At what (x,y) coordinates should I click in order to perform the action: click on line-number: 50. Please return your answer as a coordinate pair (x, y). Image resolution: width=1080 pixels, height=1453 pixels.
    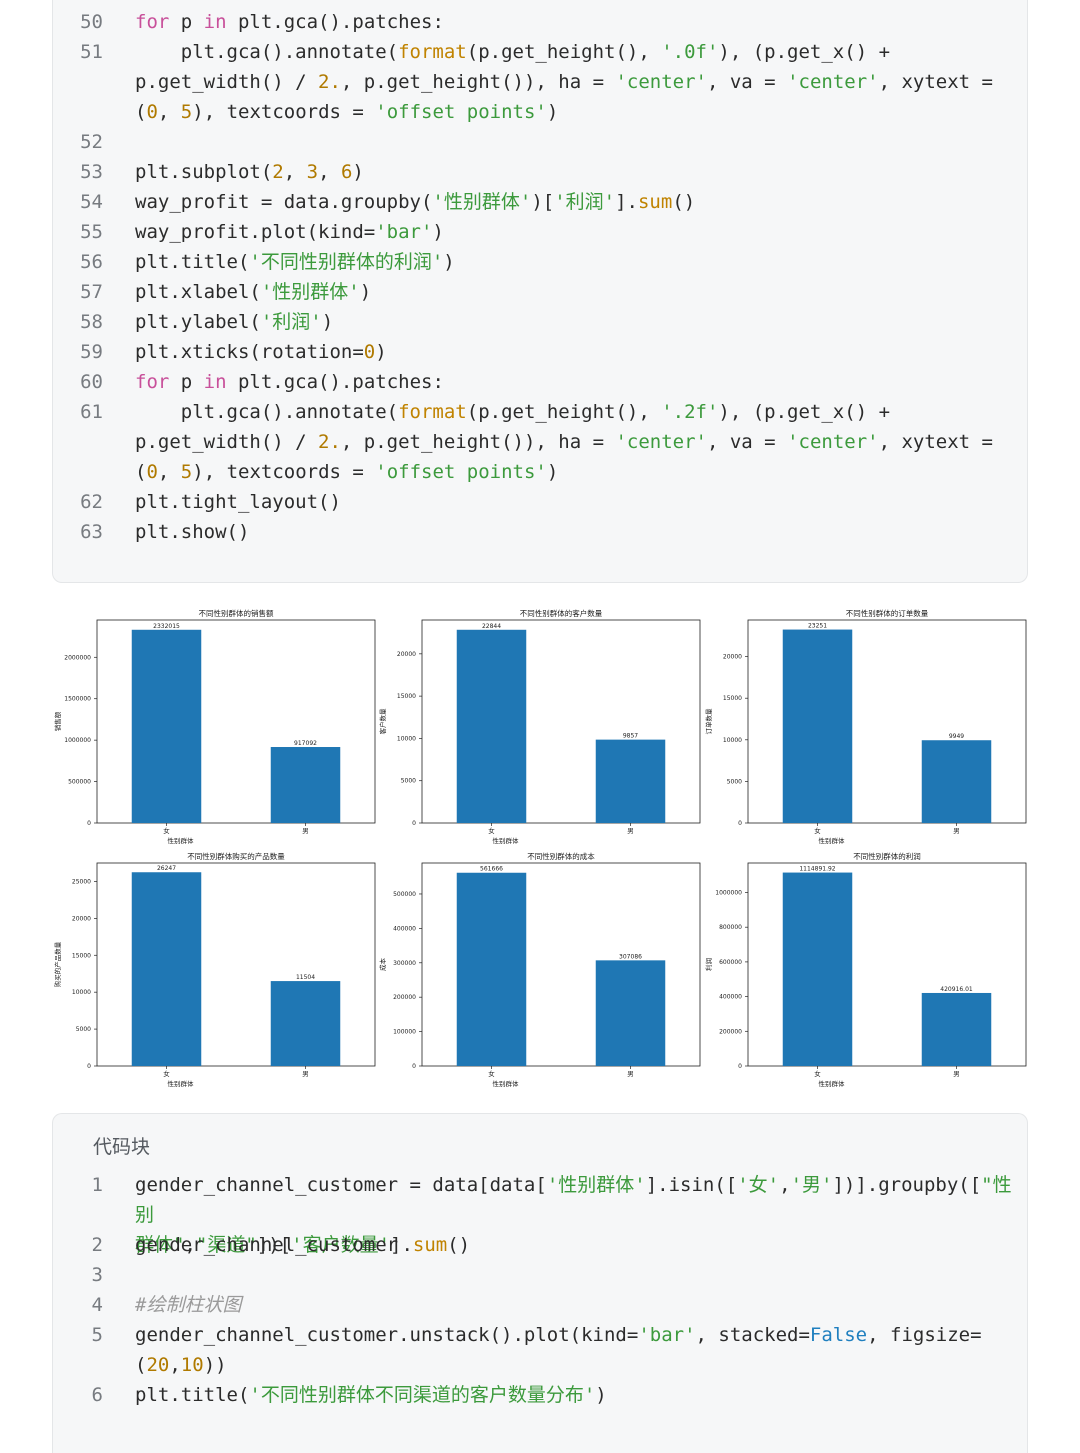
    Looking at the image, I should click on (91, 22).